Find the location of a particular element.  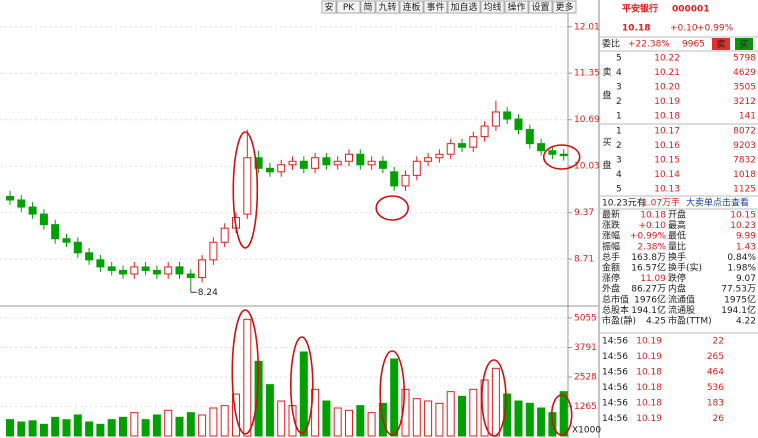

order-level: 4 is located at coordinates (619, 73).